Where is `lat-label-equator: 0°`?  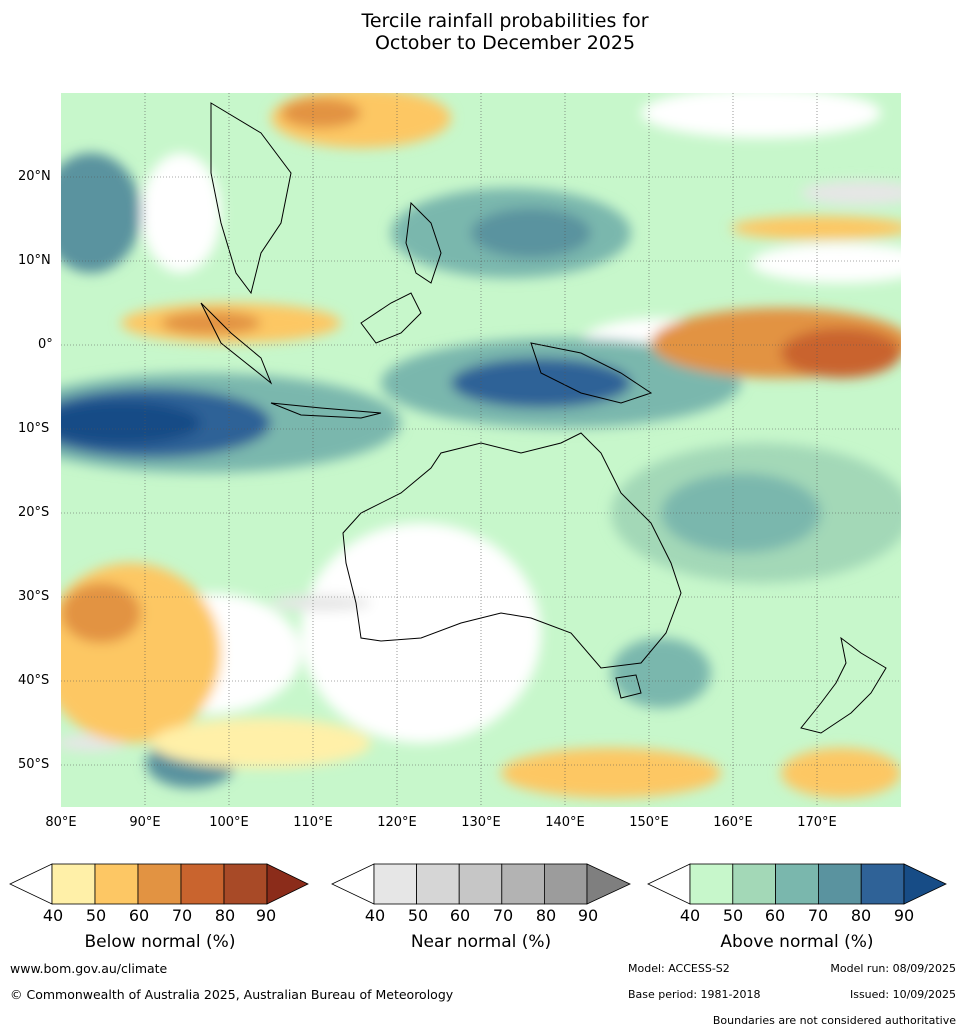
lat-label-equator: 0° is located at coordinates (45, 344).